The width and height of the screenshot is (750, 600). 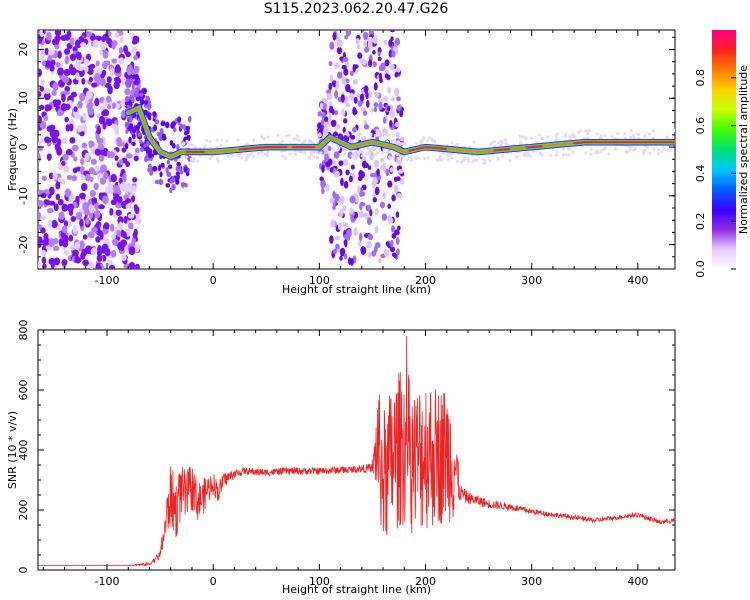 What do you see at coordinates (23, 50) in the screenshot?
I see `y-tick-label: 20` at bounding box center [23, 50].